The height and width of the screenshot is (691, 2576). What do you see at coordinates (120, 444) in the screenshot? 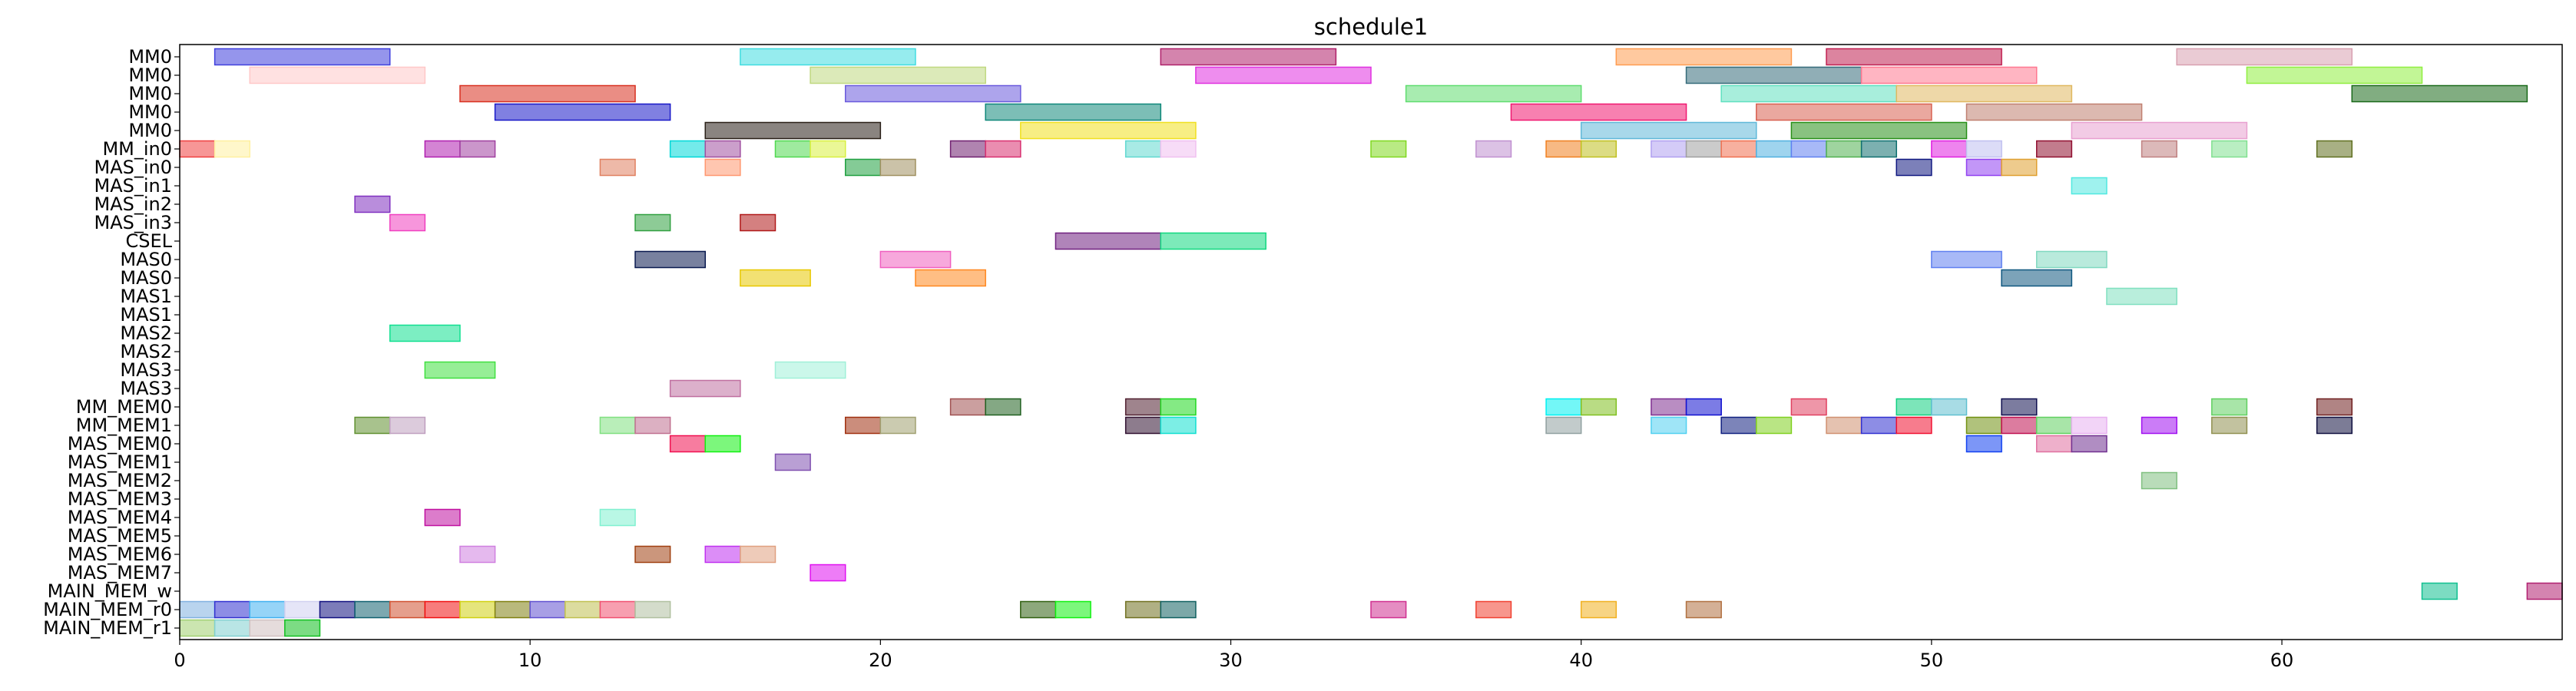
I see `y-tick-label: MAS_MEM0` at bounding box center [120, 444].